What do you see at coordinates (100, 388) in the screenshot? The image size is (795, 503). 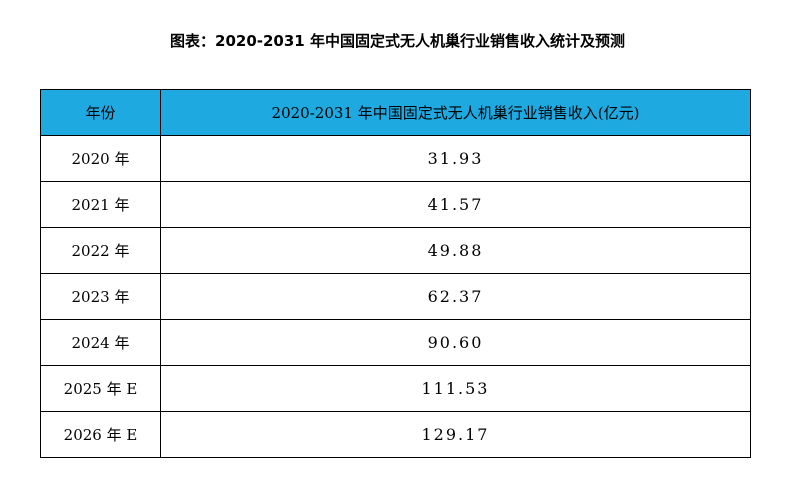 I see `year-cell: 2025 年 E` at bounding box center [100, 388].